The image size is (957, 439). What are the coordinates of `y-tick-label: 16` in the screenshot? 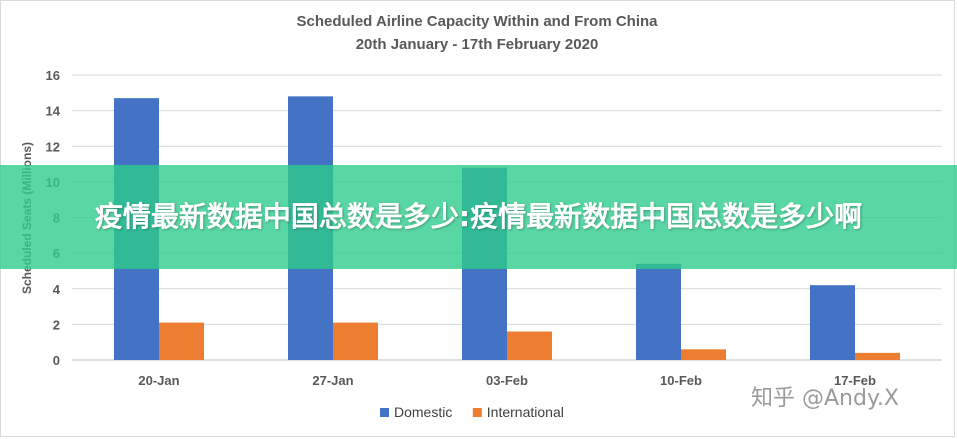 It's located at (53, 75).